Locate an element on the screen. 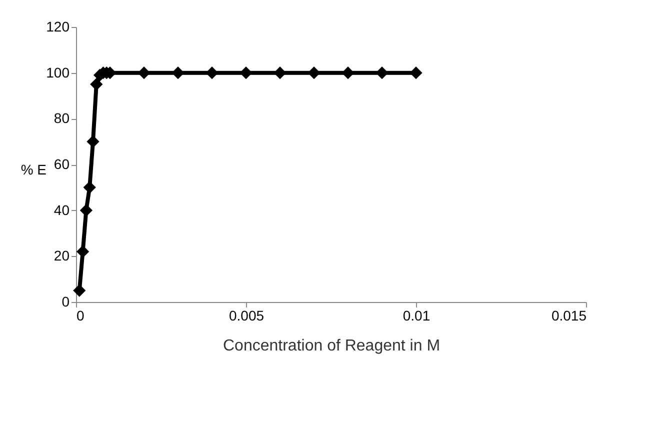 Image resolution: width=651 pixels, height=429 pixels. y-tick-label: 20 is located at coordinates (62, 256).